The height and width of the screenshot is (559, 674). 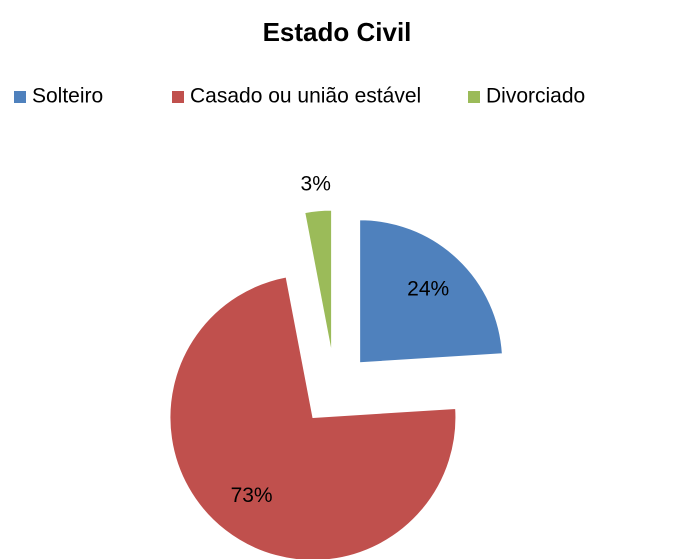 What do you see at coordinates (67, 96) in the screenshot?
I see `legend-label: Solteiro` at bounding box center [67, 96].